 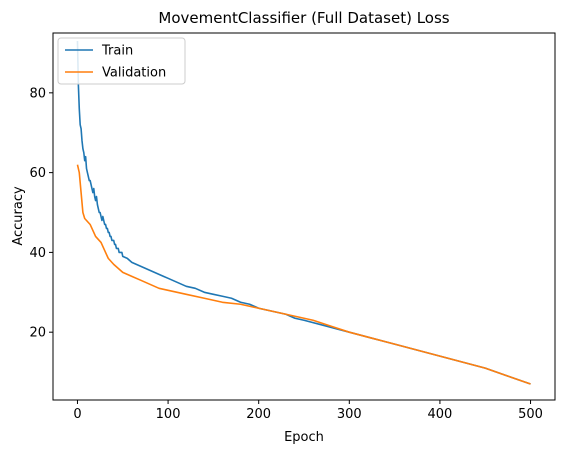 I want to click on chart-title: MovementClassifier (Full Dataset) Loss, so click(x=303, y=18).